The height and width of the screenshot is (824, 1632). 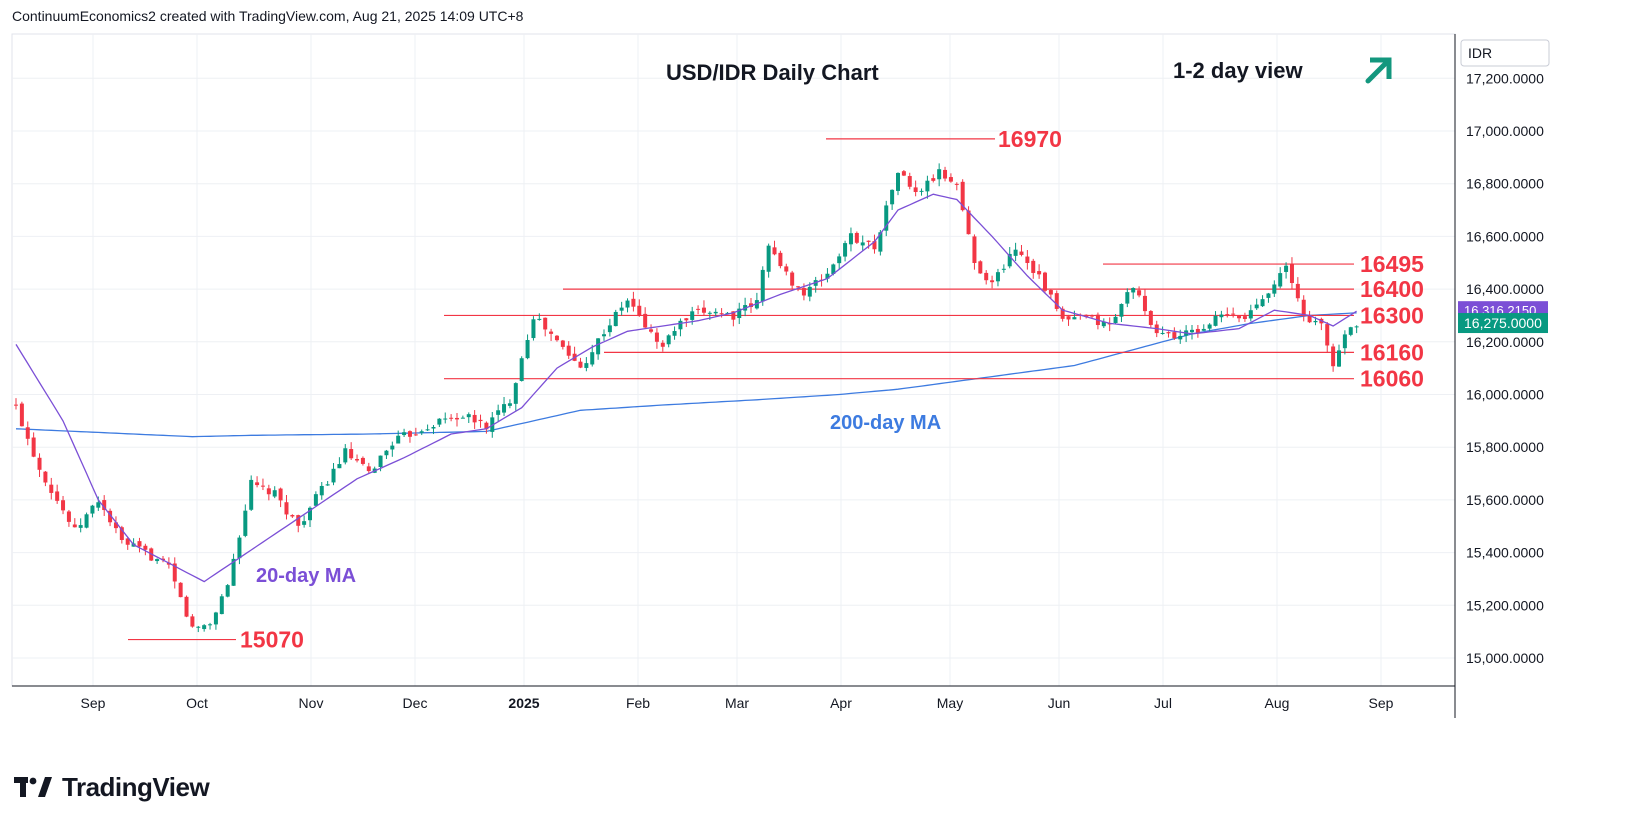 What do you see at coordinates (1505, 658) in the screenshot?
I see `y-tick-label: 15,000.0000` at bounding box center [1505, 658].